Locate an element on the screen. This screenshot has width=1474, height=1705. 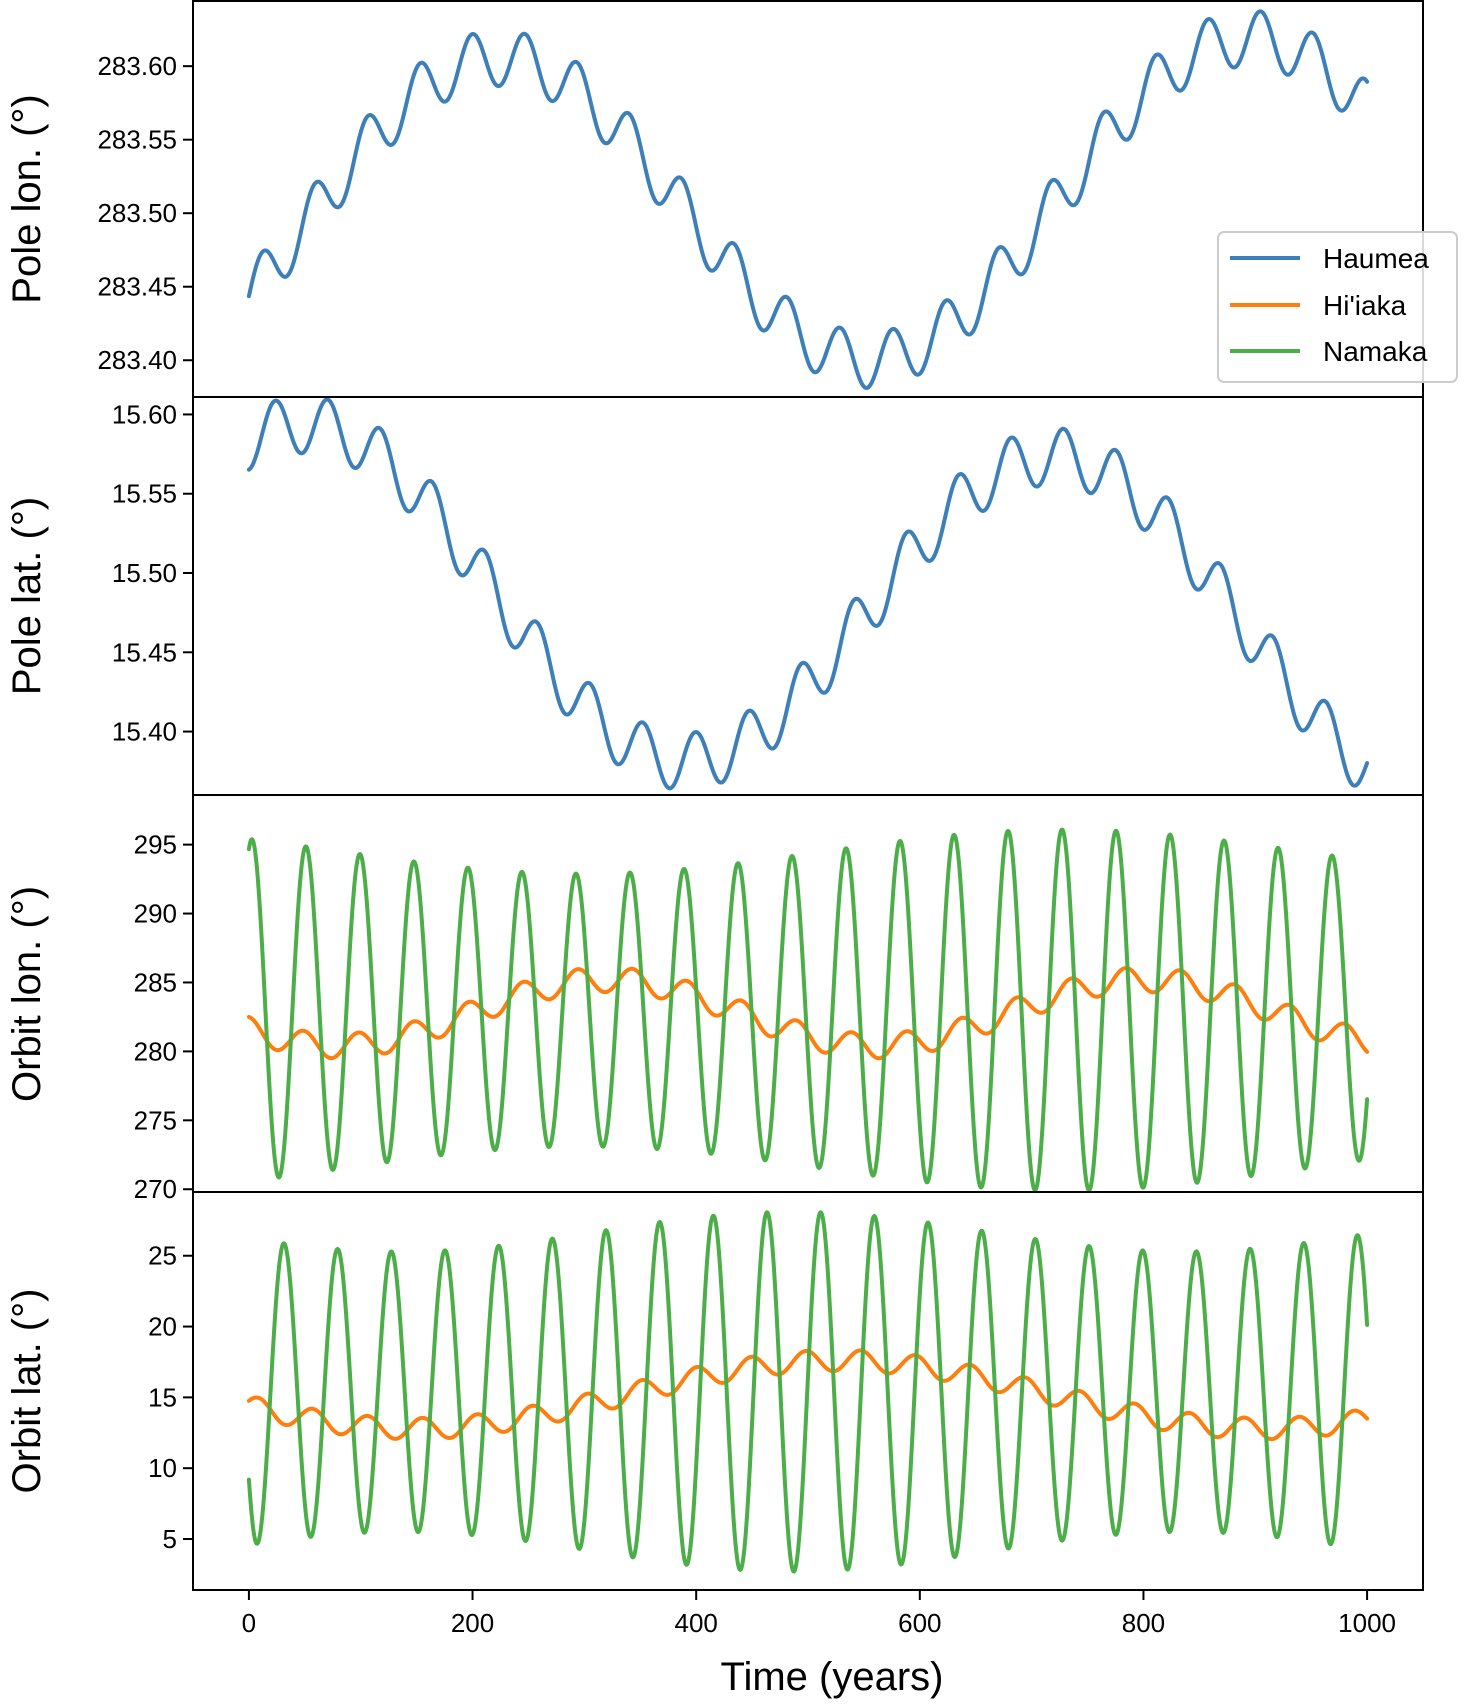
y-ticks: 270 275 280 285 290 295 is located at coordinates (163, 1017).